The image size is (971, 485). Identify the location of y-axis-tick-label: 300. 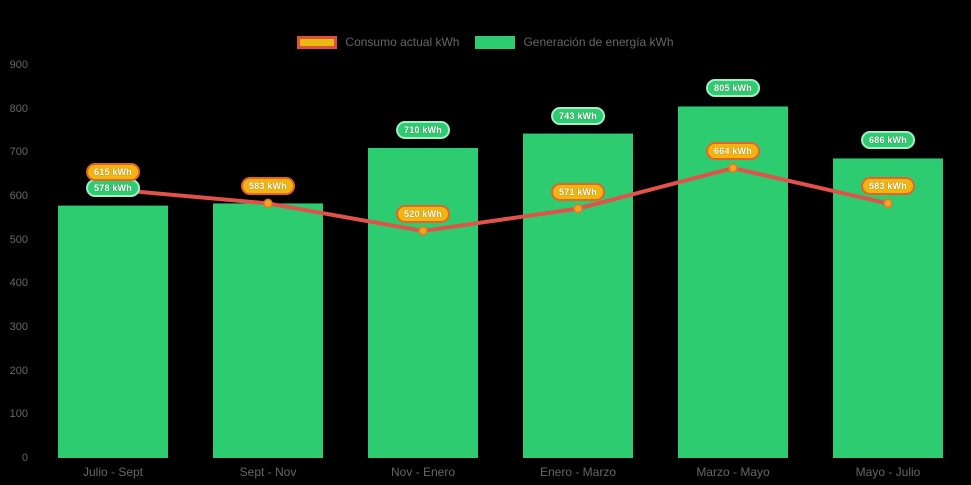
(18, 327).